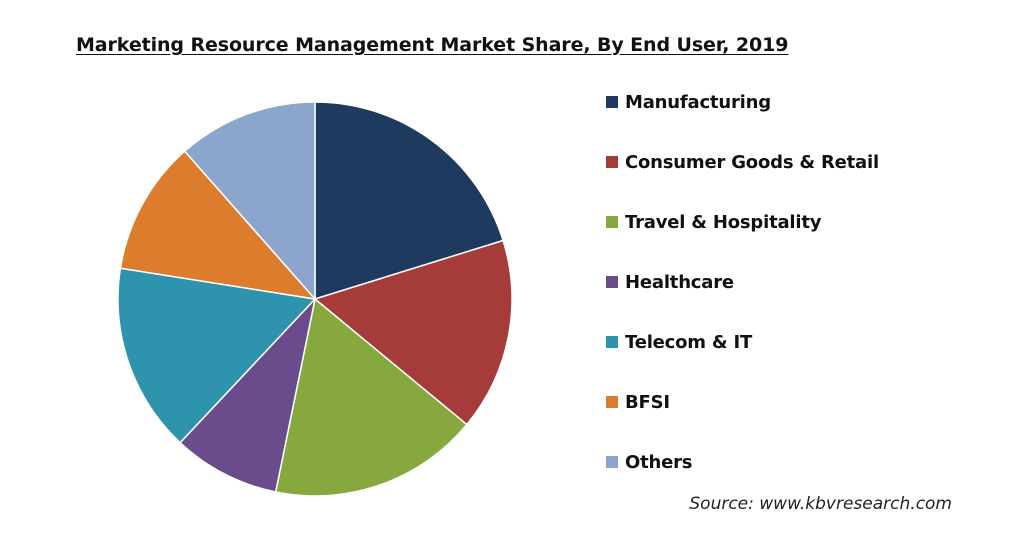 The height and width of the screenshot is (555, 1024). I want to click on legend-label: Others, so click(659, 462).